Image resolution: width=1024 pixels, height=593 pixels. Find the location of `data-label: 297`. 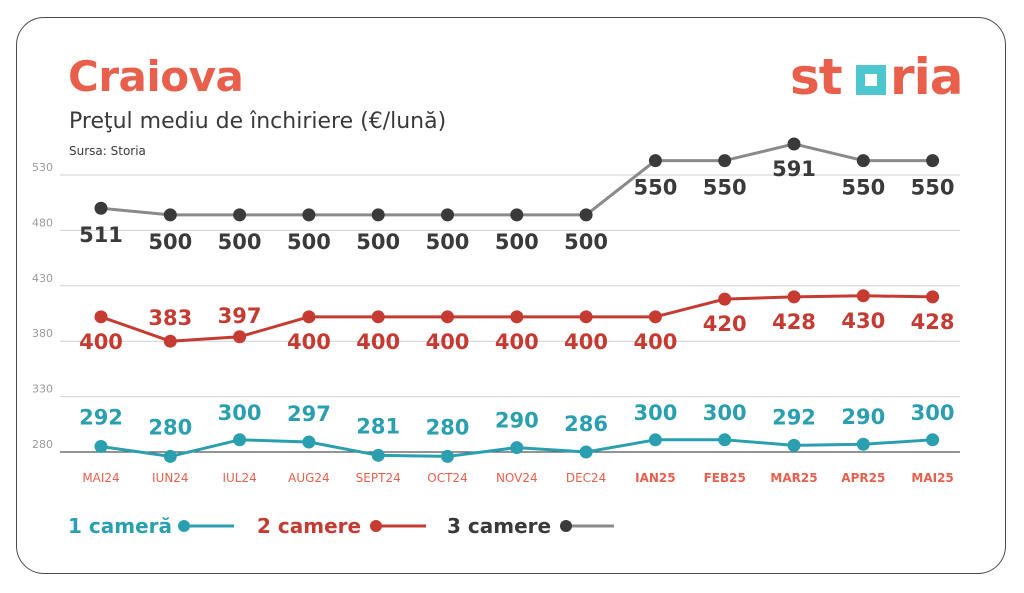

data-label: 297 is located at coordinates (309, 414).